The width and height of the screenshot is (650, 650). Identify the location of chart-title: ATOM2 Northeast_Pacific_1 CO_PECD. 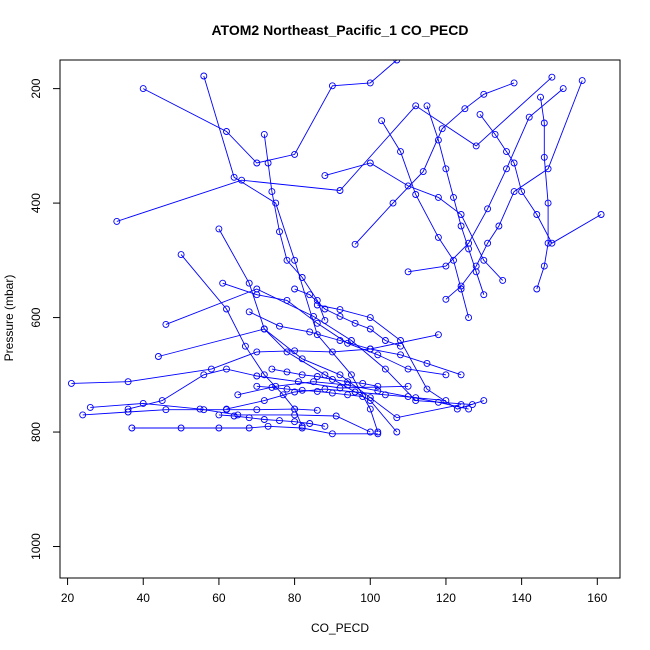
(339, 30).